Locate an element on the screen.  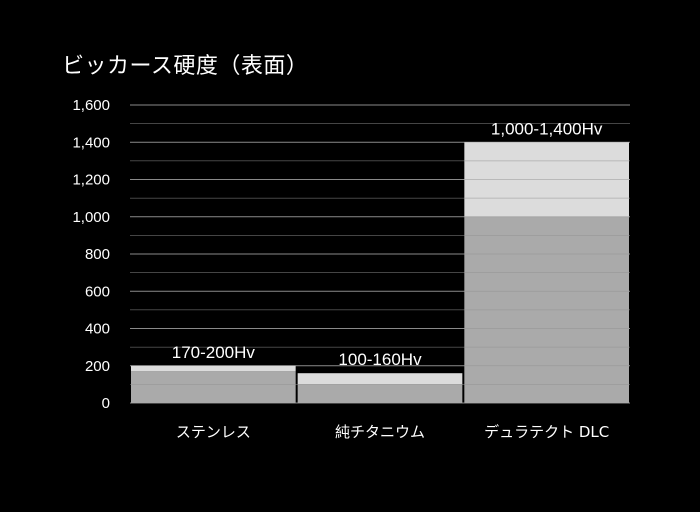
y-tick-label: 0 is located at coordinates (106, 403).